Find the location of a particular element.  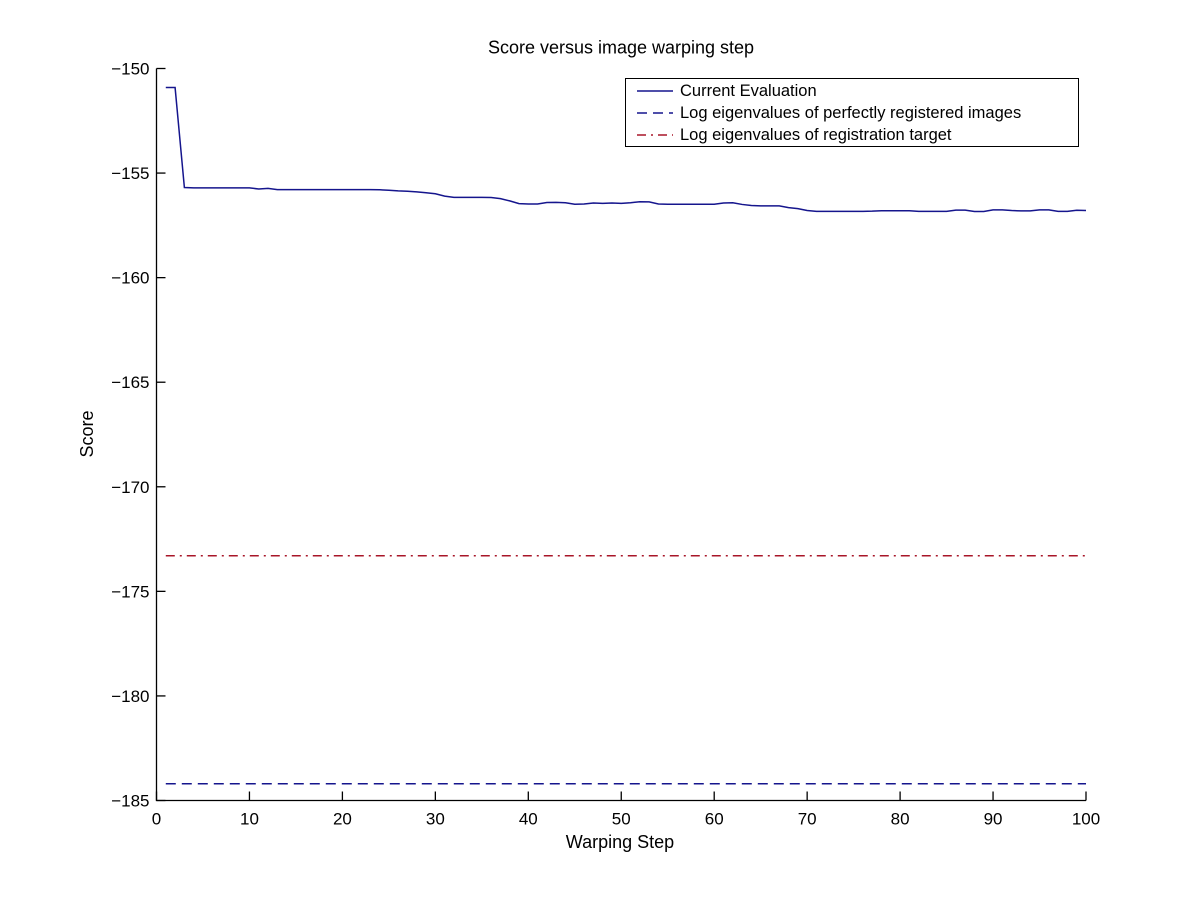

y-tick-label--150: −150 is located at coordinates (130, 69).